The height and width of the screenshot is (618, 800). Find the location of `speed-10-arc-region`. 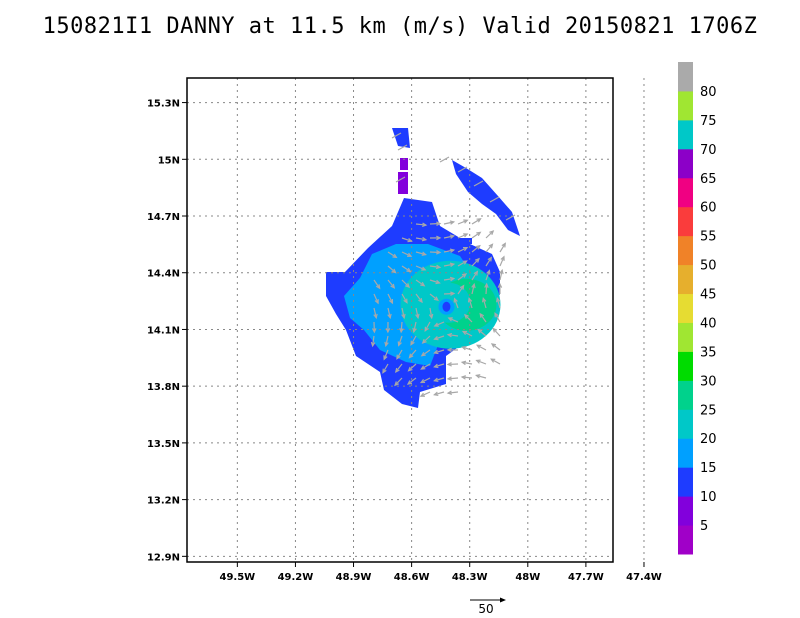

speed-10-arc-region is located at coordinates (486, 198).